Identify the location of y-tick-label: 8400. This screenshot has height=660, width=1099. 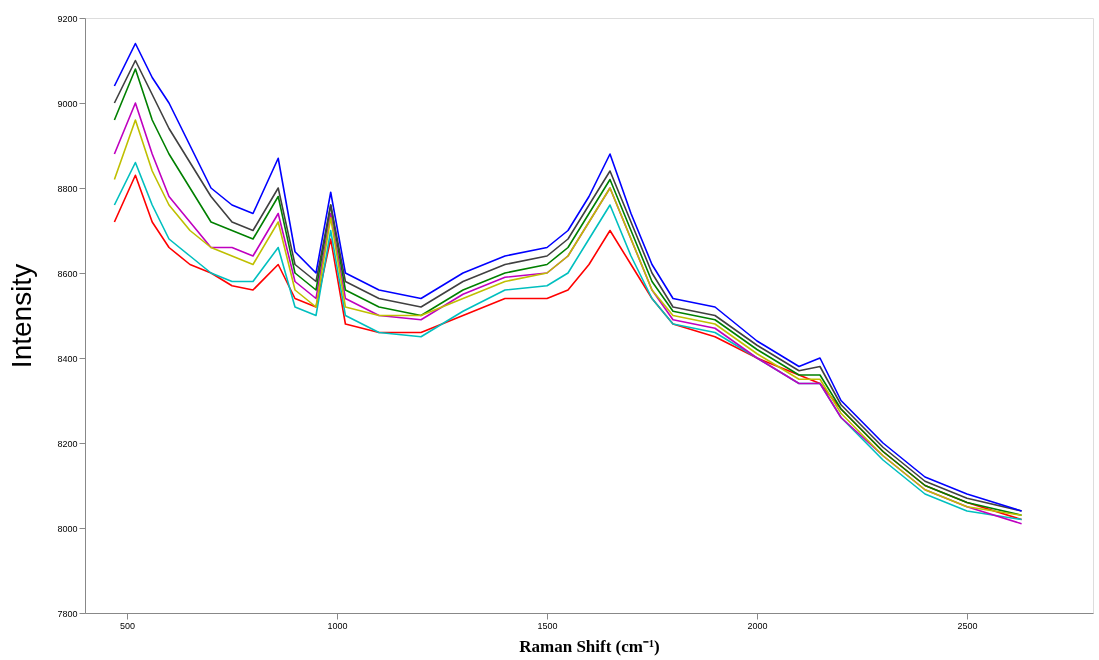
(67, 358).